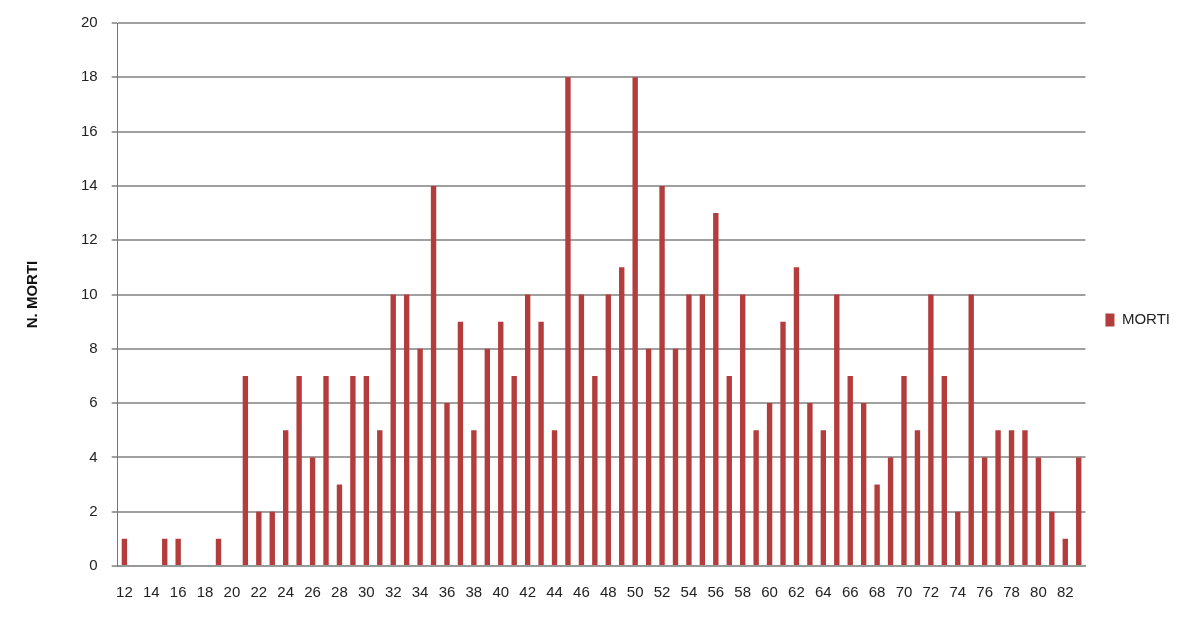  Describe the element at coordinates (259, 592) in the screenshot. I see `x-tick-label: 22` at that location.